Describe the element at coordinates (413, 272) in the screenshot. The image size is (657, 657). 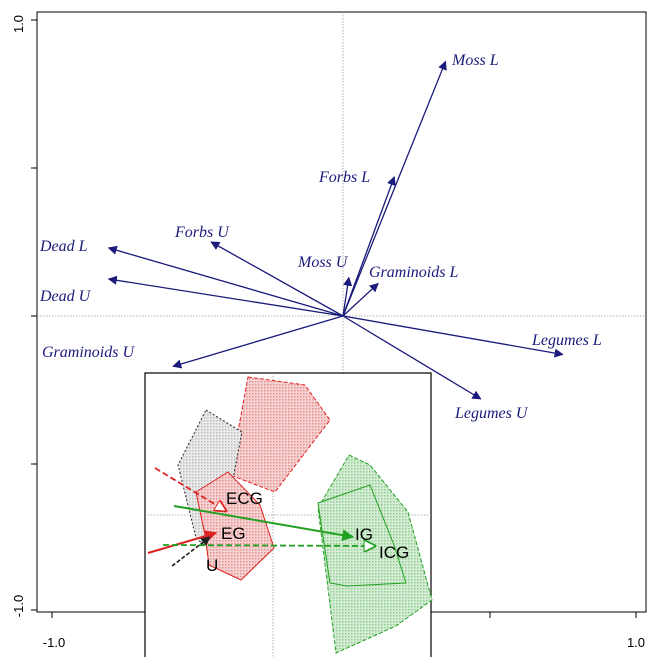
I see `label-graminoids-l: Graminoids L` at that location.